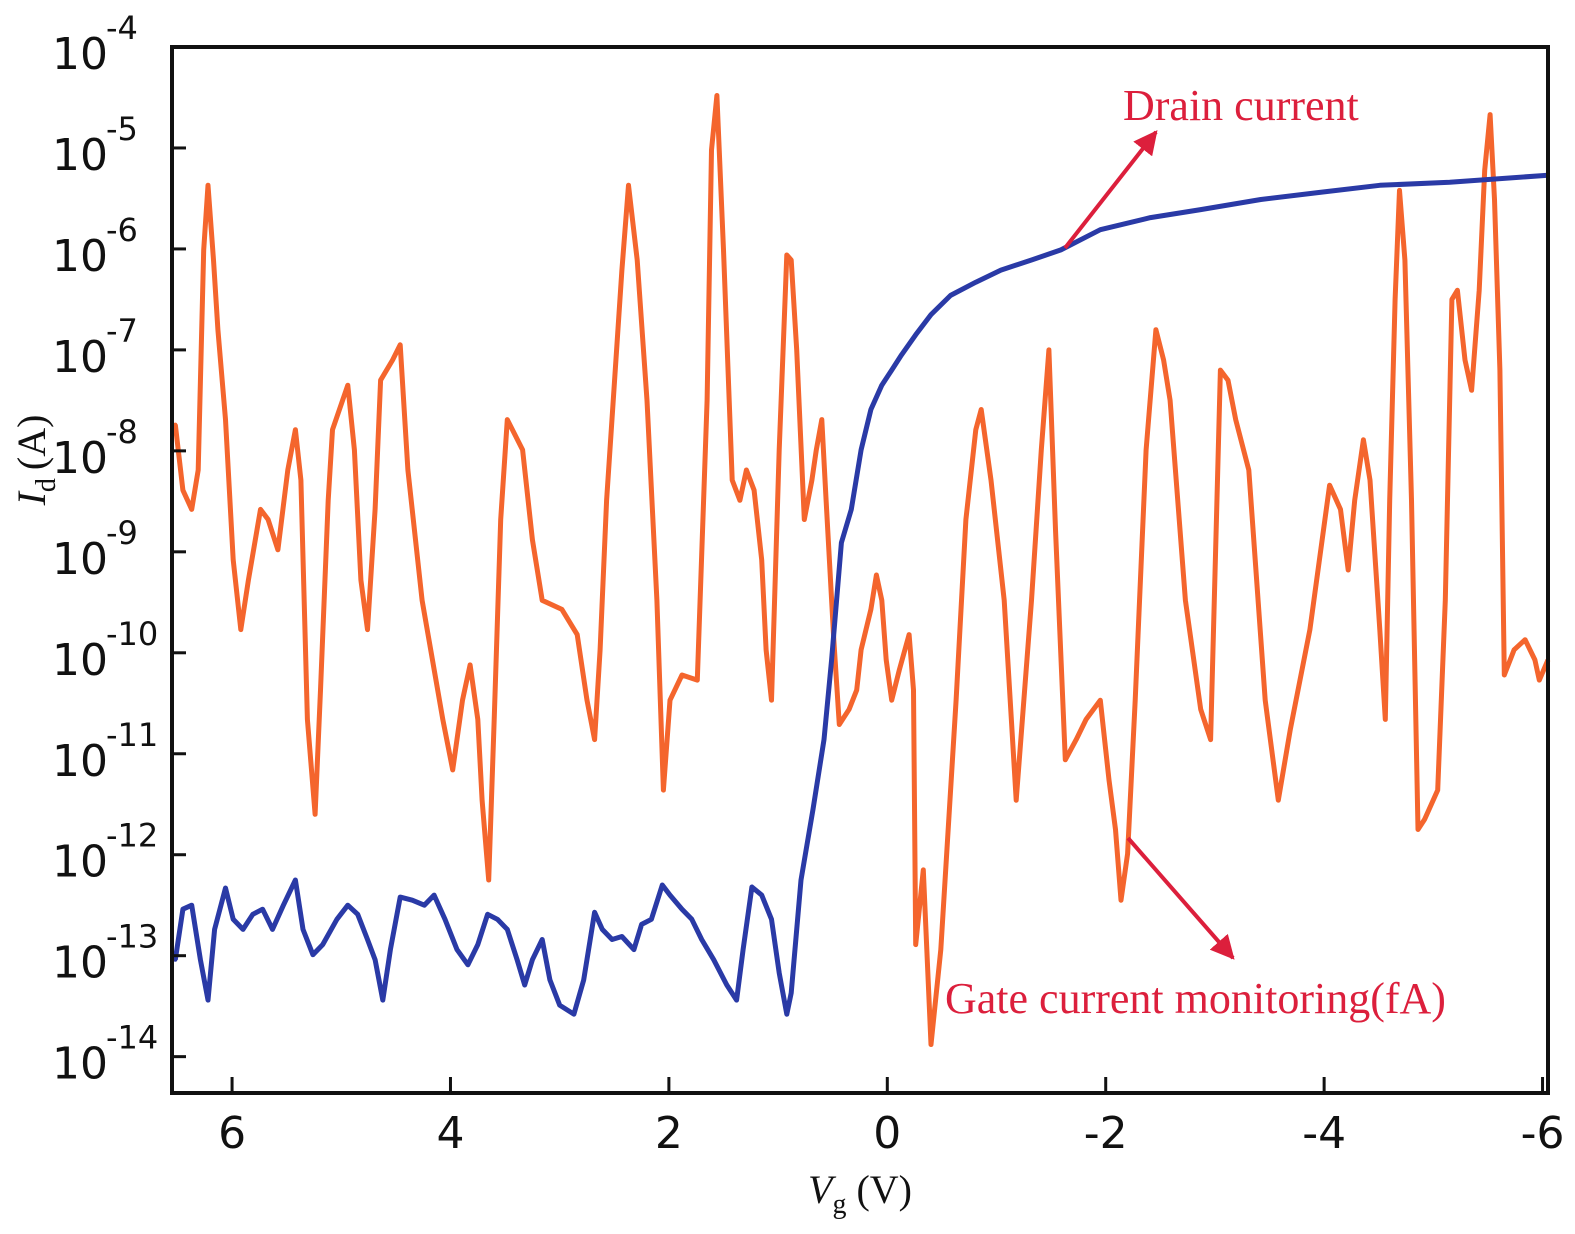 This screenshot has height=1234, width=1575. I want to click on x-tick-label: 0, so click(887, 1133).